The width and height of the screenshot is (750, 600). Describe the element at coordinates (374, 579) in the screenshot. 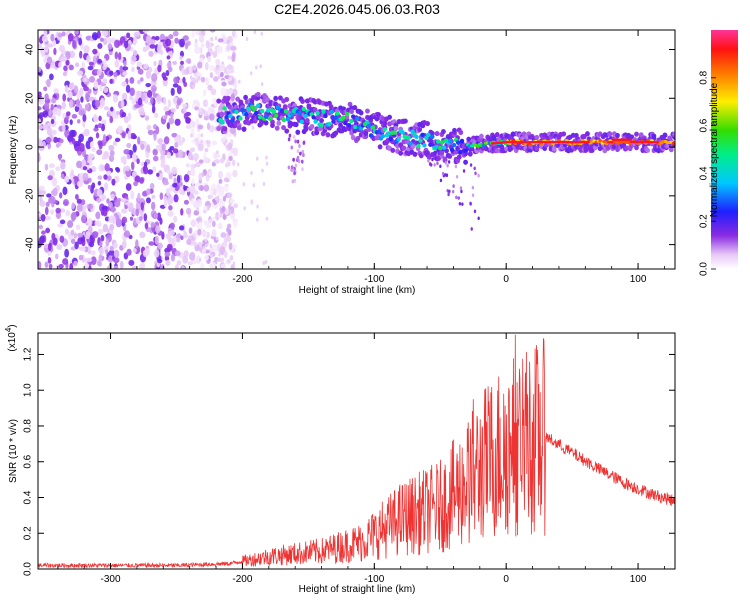

I see `x-tick-label: -100` at that location.